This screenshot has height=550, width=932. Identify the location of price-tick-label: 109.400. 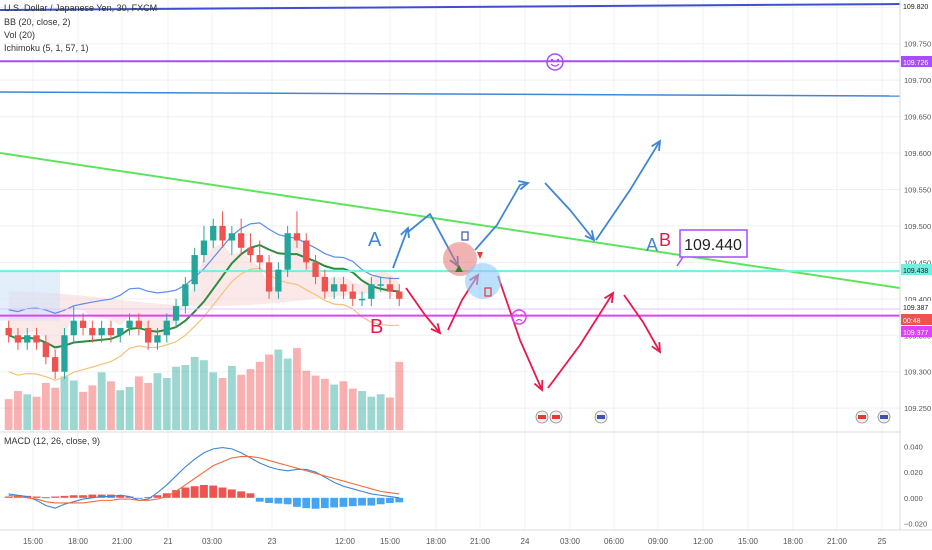
(917, 299).